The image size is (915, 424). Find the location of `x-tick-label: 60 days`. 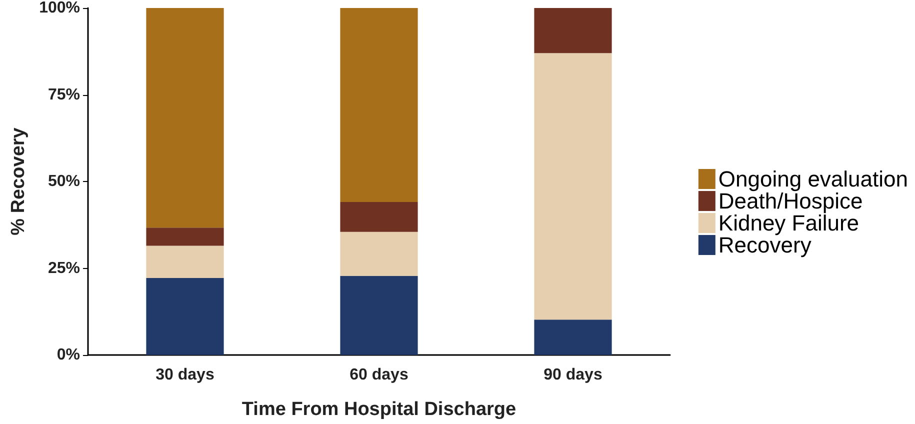

x-tick-label: 60 days is located at coordinates (379, 375).